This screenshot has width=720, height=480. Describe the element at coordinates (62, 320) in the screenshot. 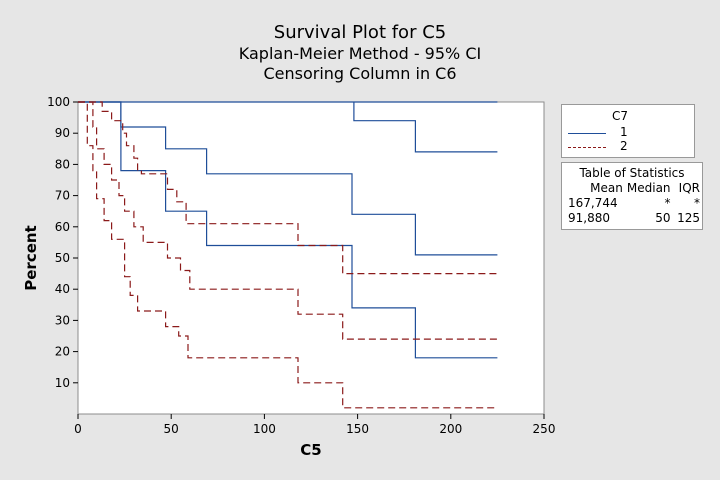

I see `y-tick-label-2: 30` at that location.